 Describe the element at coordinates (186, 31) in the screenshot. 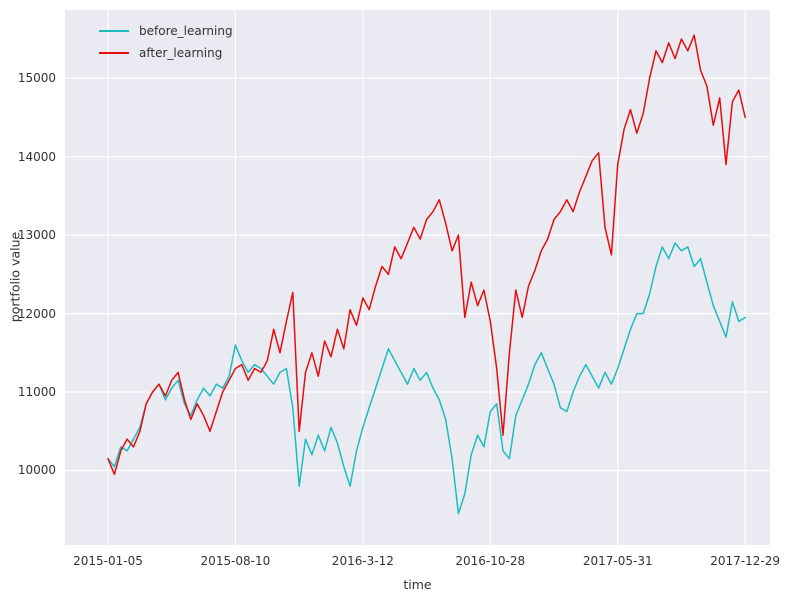

I see `legend-label-before-learning: before_learning` at that location.